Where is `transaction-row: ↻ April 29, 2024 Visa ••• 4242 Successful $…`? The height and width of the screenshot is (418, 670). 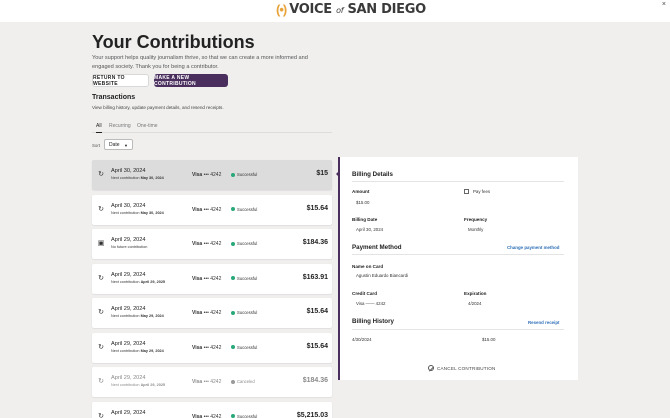
transaction-row: ↻ April 29, 2024 Visa ••• 4242 Successful $… is located at coordinates (212, 409).